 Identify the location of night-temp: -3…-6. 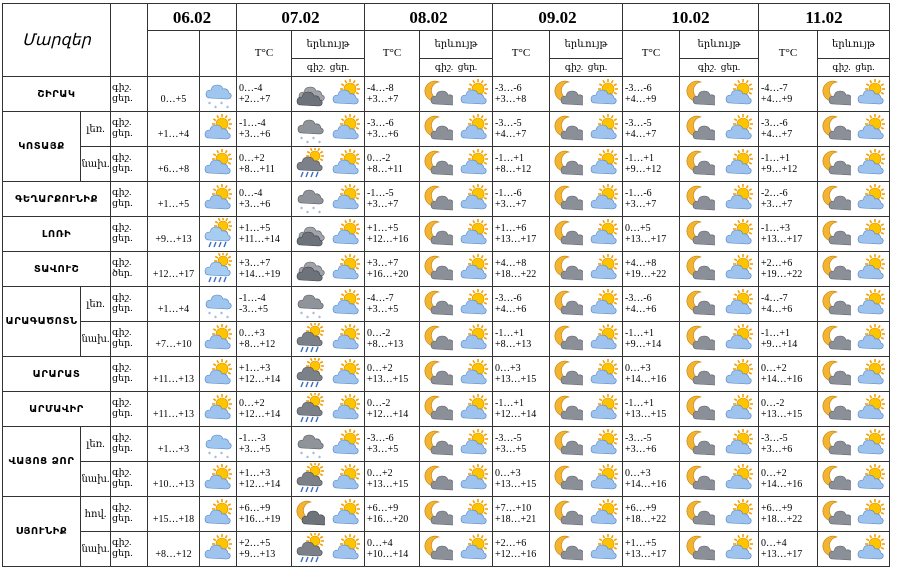
(380, 438).